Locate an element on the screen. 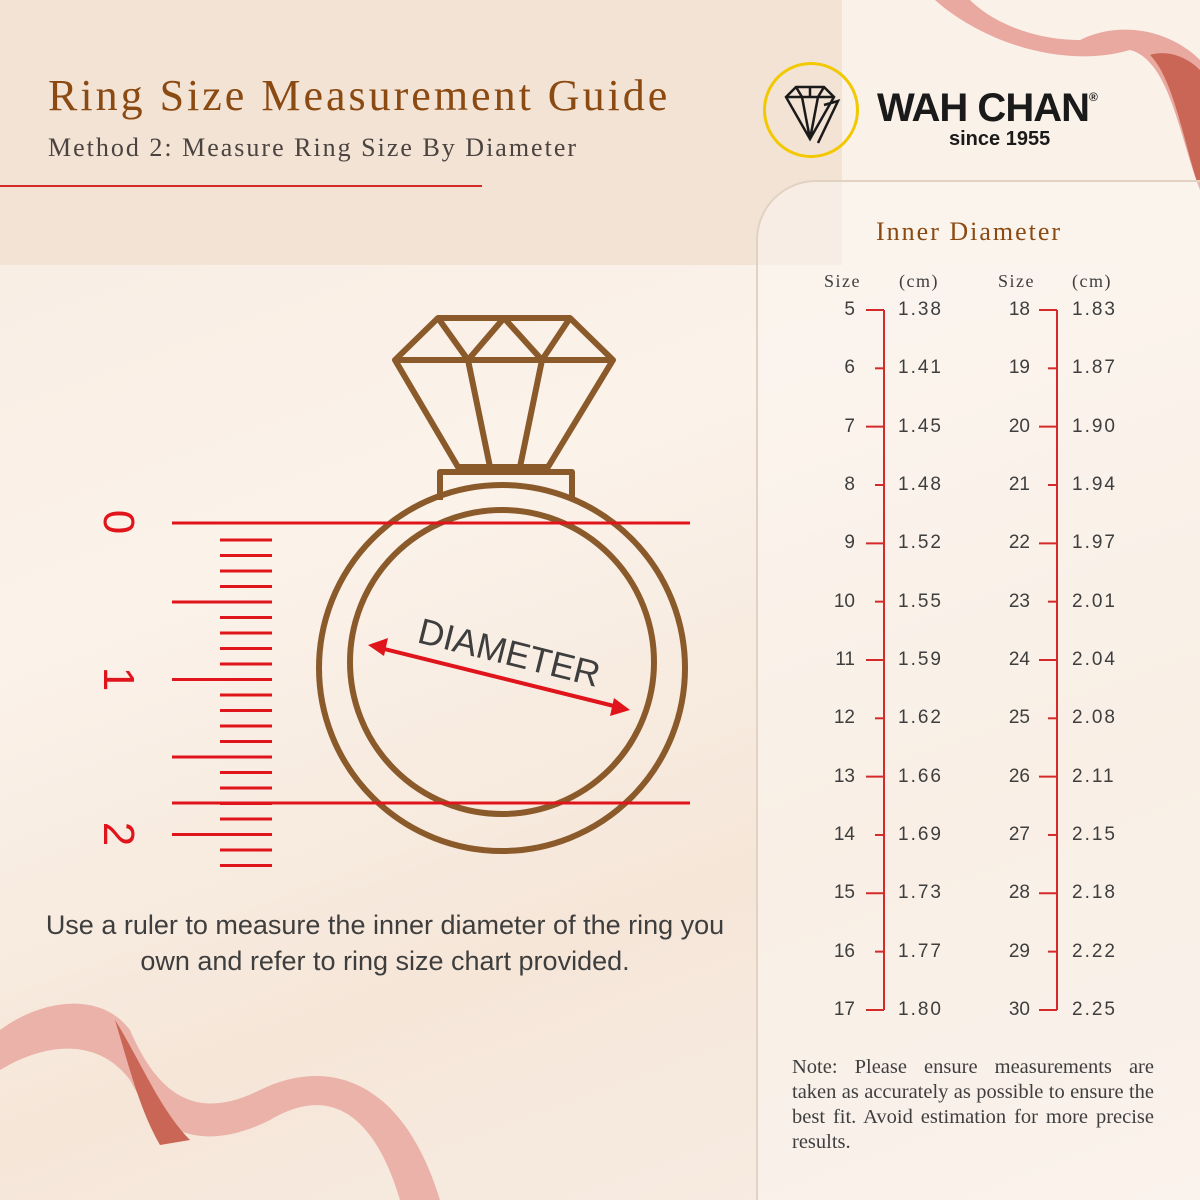 This screenshot has height=1200, width=1200. diamond-icon is located at coordinates (812, 114).